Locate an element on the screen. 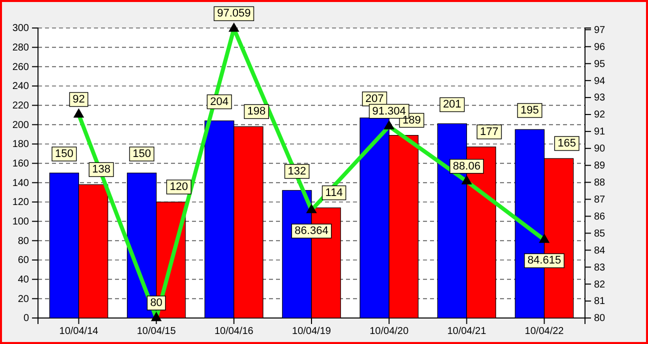 The height and width of the screenshot is (344, 648). y-tick-label: 200 is located at coordinates (21, 125).